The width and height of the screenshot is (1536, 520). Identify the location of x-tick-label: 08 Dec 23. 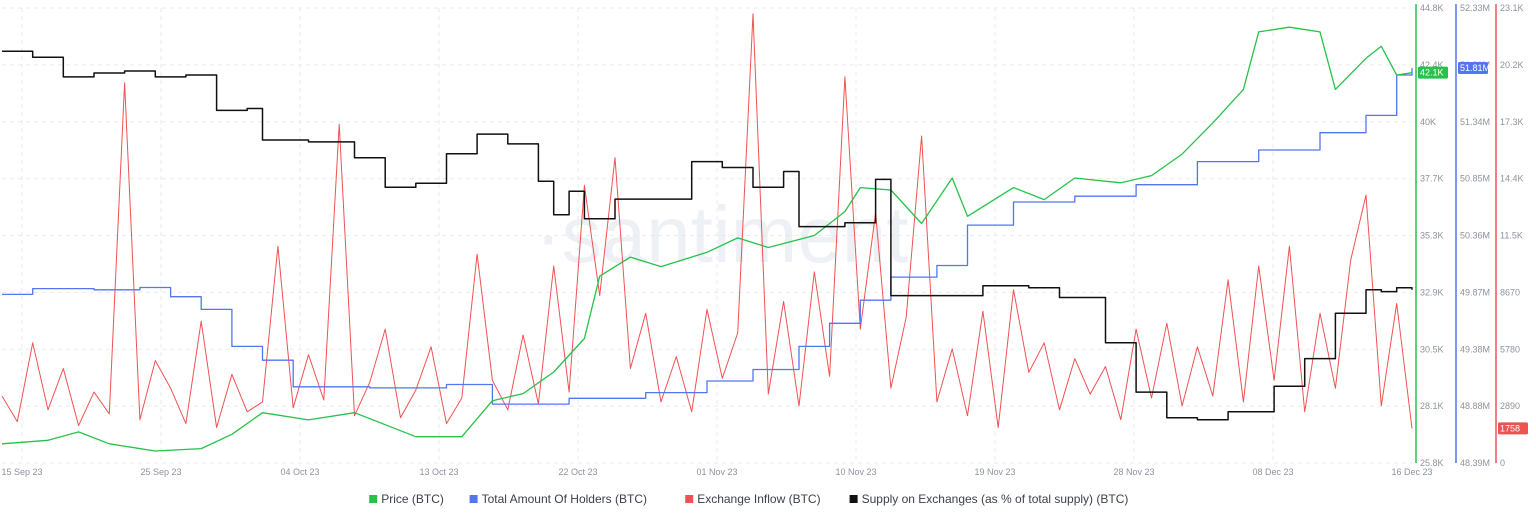
(1272, 472).